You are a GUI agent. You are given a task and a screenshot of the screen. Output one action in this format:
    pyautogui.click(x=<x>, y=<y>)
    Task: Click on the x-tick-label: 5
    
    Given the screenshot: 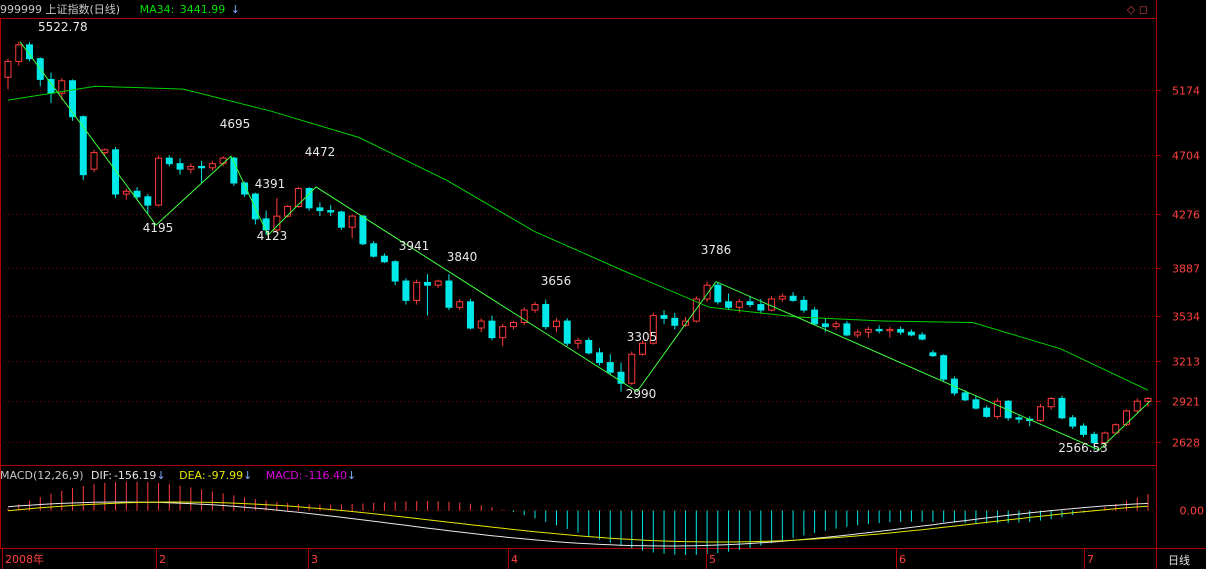 What is the action you would take?
    pyautogui.click(x=712, y=559)
    